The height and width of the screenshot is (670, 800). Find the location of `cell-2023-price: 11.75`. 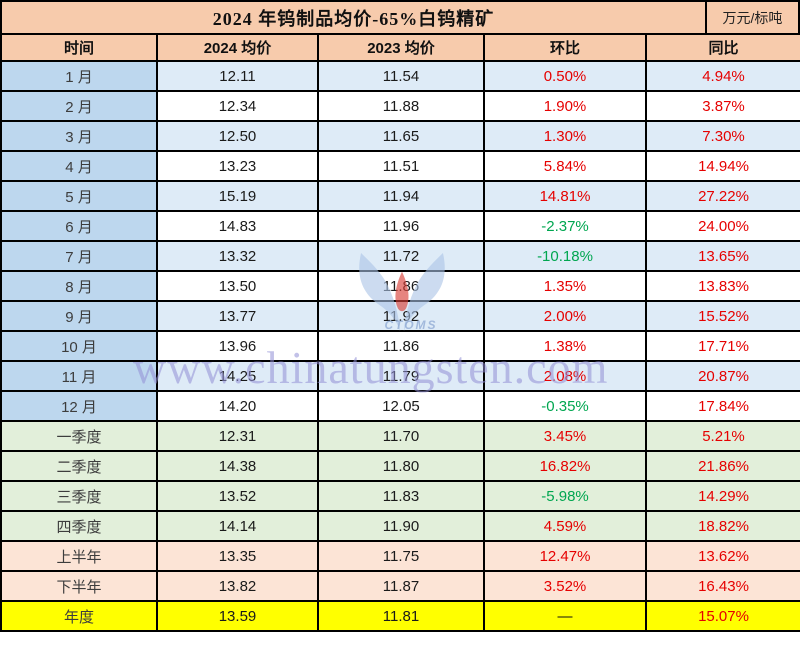

cell-2023-price: 11.75 is located at coordinates (401, 556).